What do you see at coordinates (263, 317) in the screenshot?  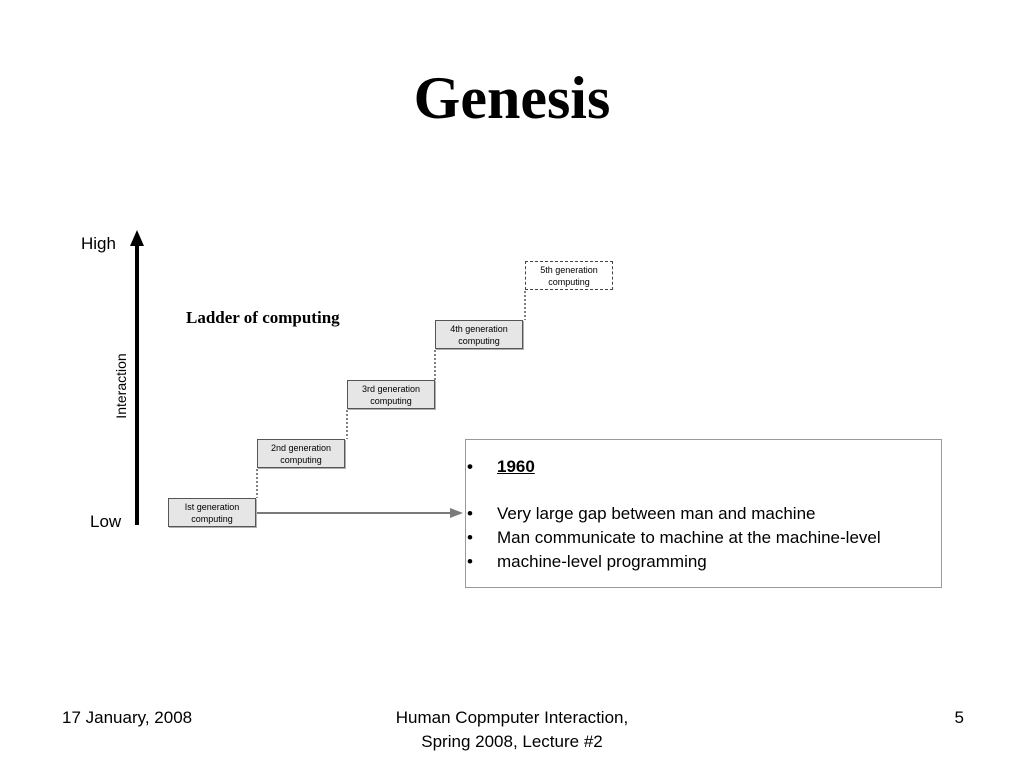 I see `ladder-title: Ladder of computing` at bounding box center [263, 317].